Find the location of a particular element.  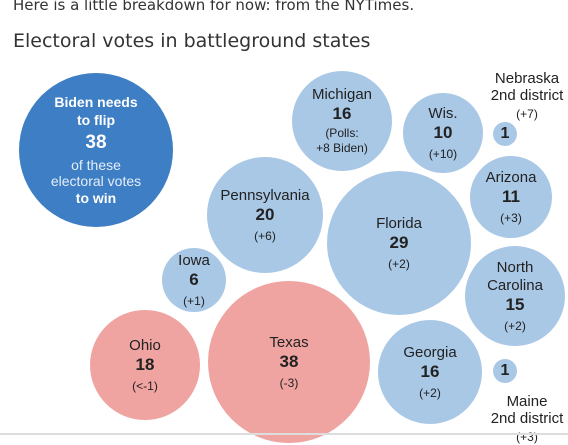

external-label-nebraska-2nd-district: Nebraska 2nd district (+7) is located at coordinates (527, 96).